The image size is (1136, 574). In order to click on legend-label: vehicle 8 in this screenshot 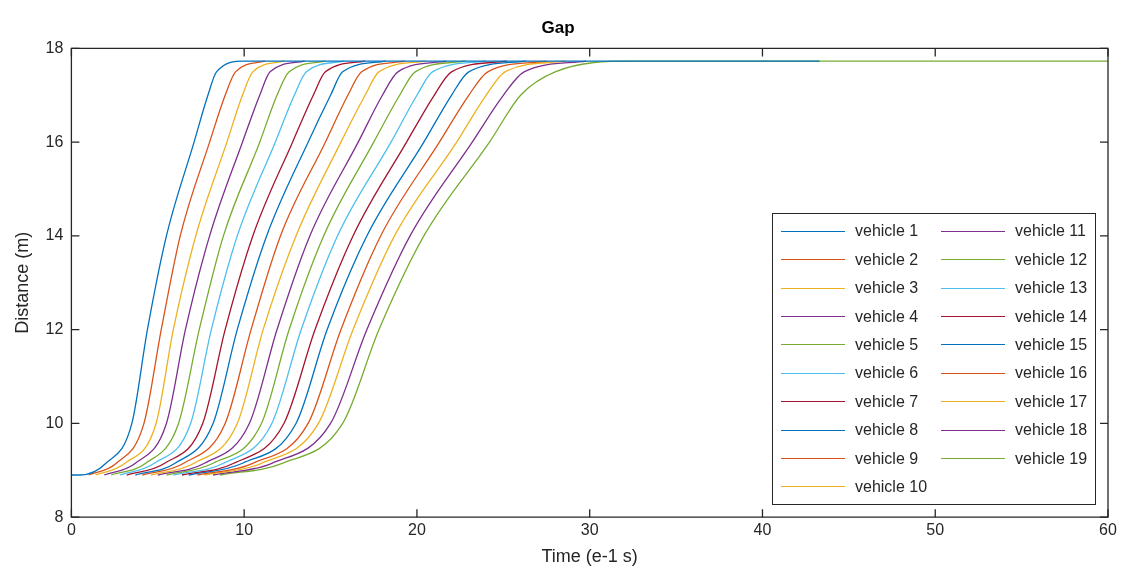, I will do `click(887, 430)`.